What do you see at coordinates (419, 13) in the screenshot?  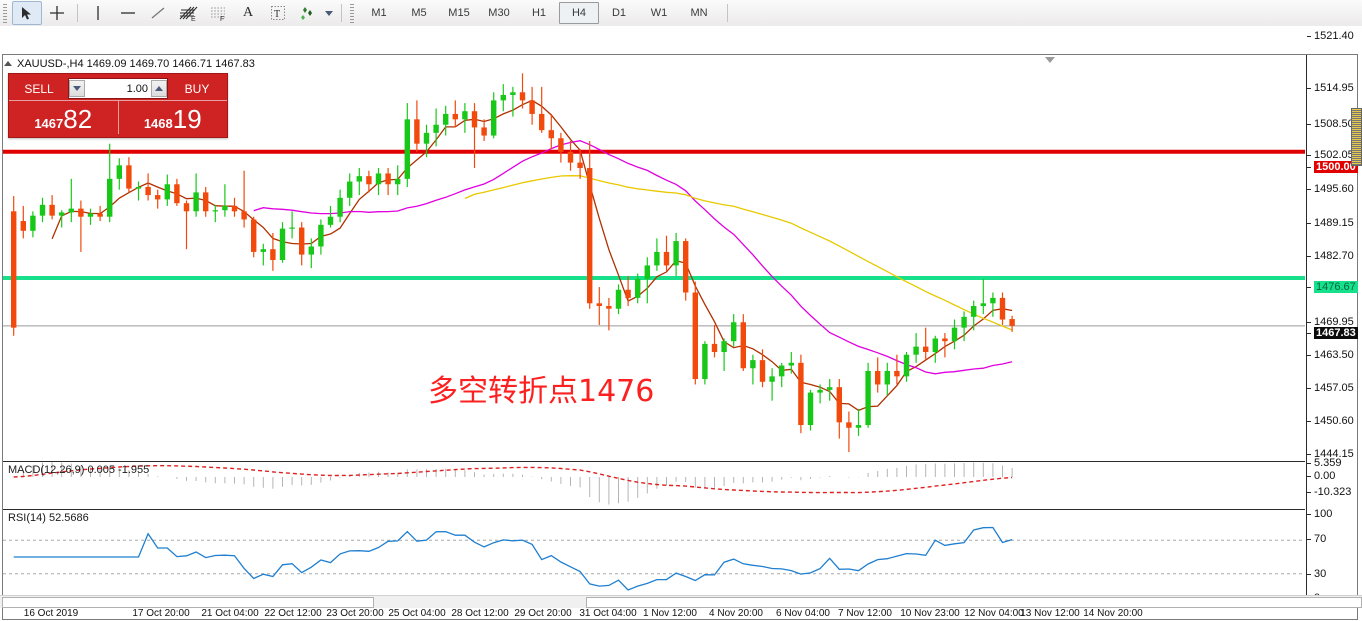 I see `timeframe-m5: M5` at bounding box center [419, 13].